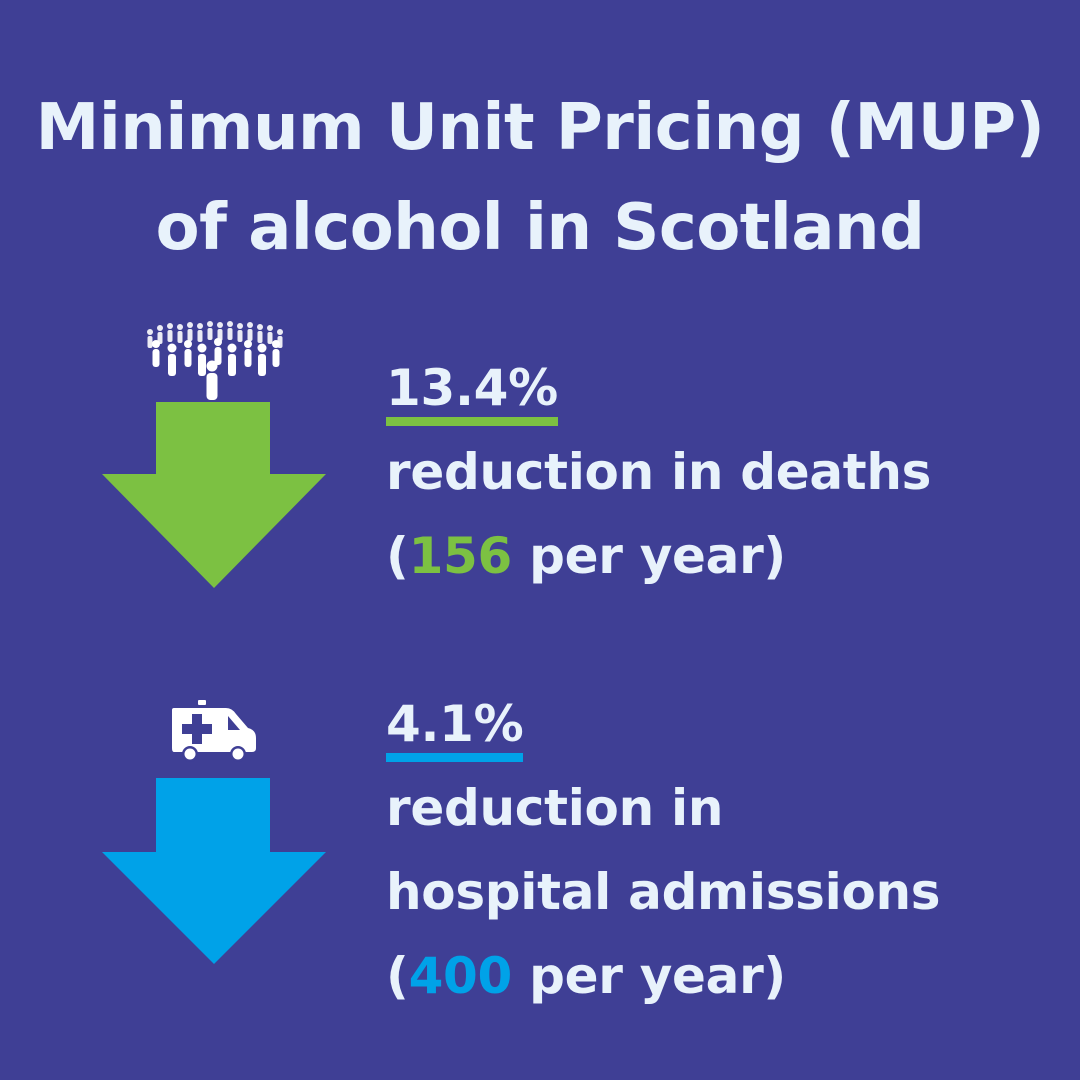 The height and width of the screenshot is (1080, 1080). What do you see at coordinates (214, 495) in the screenshot?
I see `down-arrow-icon-green` at bounding box center [214, 495].